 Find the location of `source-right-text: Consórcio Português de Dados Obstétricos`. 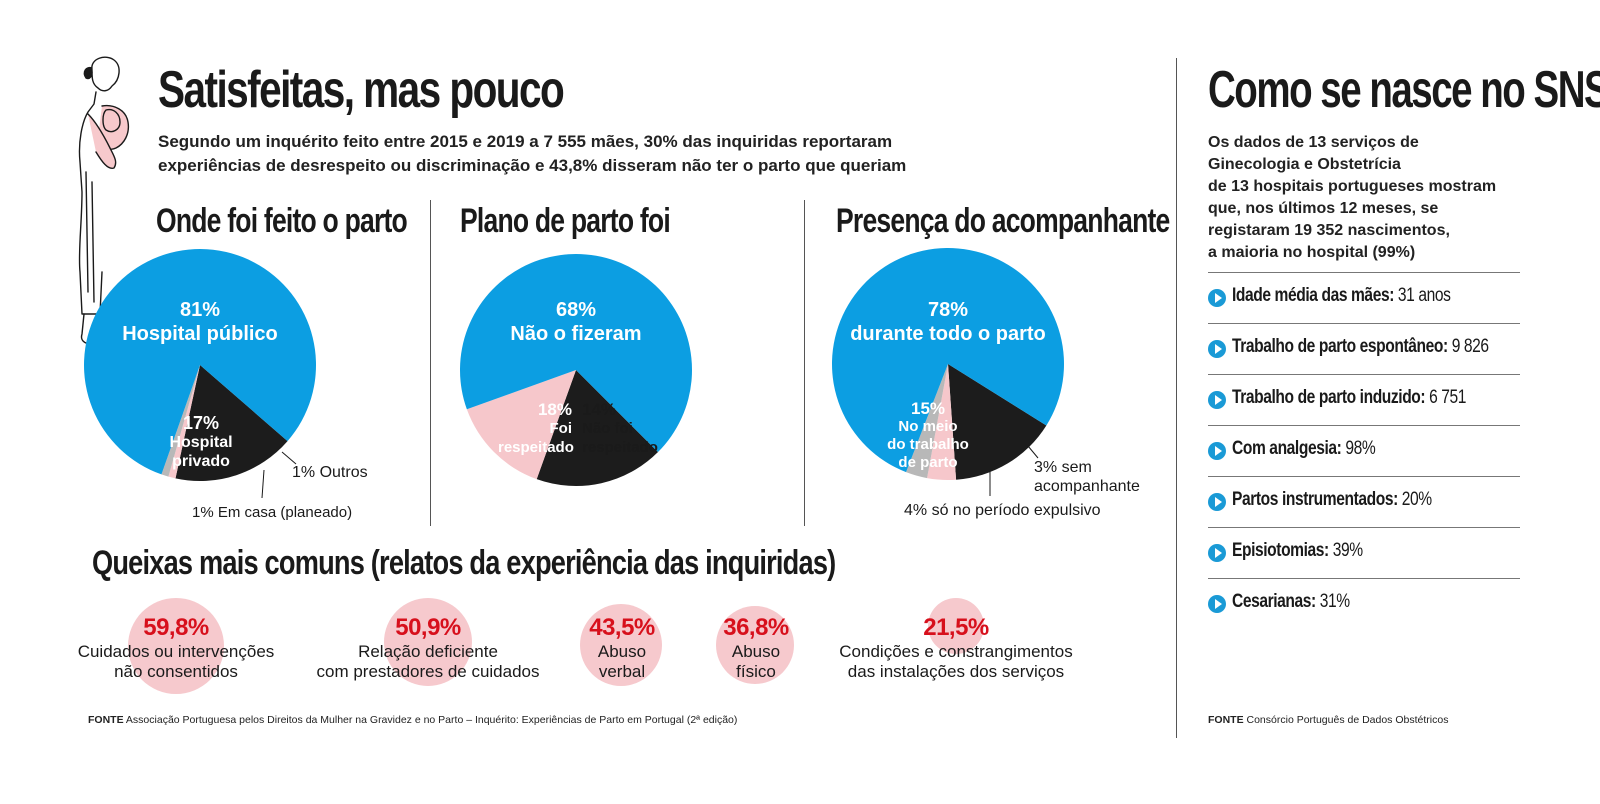

source-right-text: Consórcio Português de Dados Obstétricos is located at coordinates (1346, 720).